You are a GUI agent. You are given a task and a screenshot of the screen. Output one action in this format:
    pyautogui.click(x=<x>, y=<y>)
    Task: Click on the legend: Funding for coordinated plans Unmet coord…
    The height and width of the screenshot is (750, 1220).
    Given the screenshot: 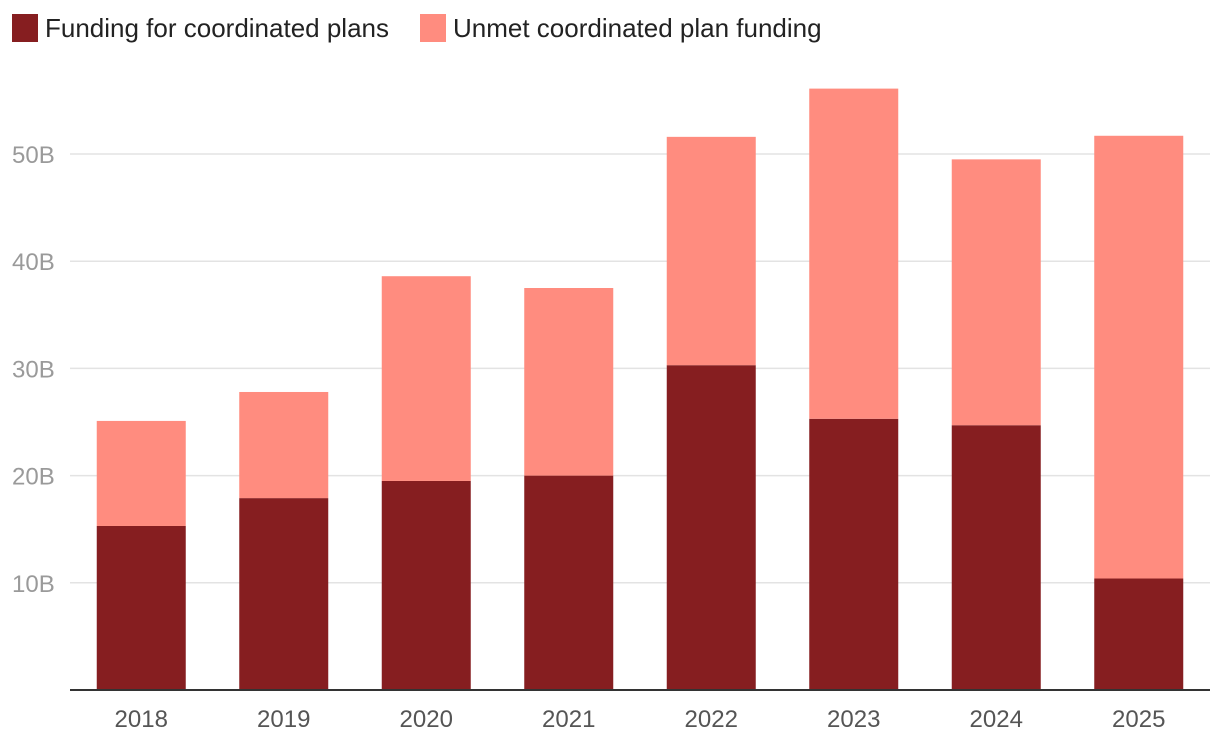 What is the action you would take?
    pyautogui.click(x=417, y=28)
    